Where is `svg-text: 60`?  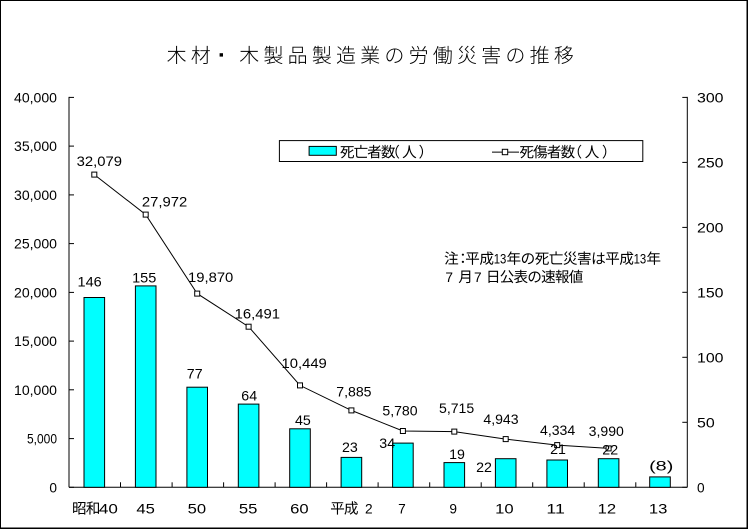
svg-text: 60 is located at coordinates (299, 509).